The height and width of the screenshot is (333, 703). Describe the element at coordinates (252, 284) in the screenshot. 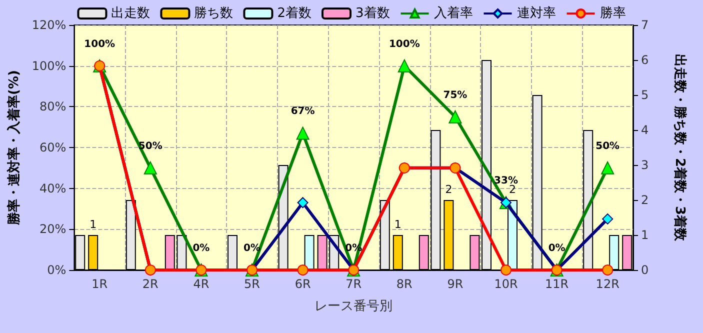

I see `x-tick-label: 5R` at that location.